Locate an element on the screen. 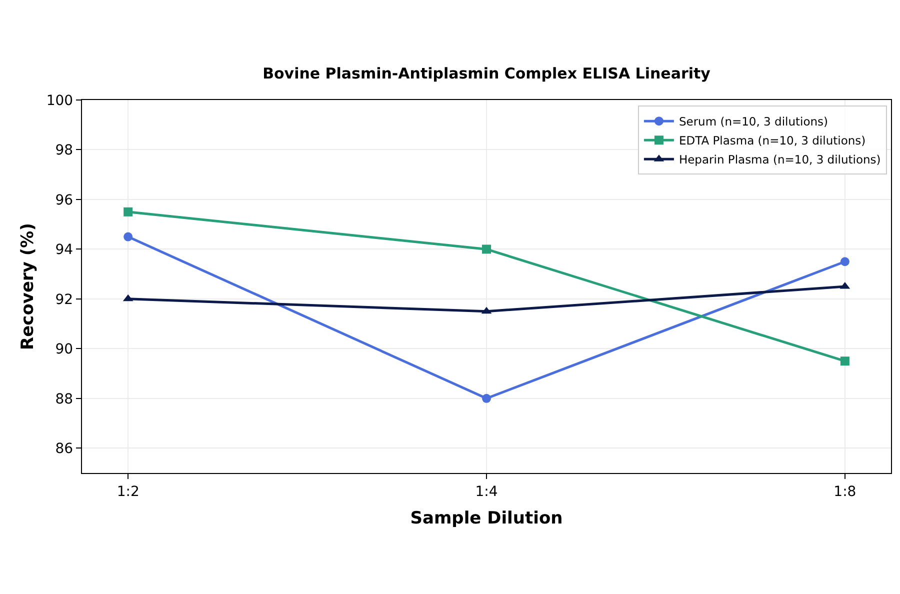 The height and width of the screenshot is (594, 900). legend-label: EDTA Plasma (n=10, 3 dilutions) is located at coordinates (772, 141).